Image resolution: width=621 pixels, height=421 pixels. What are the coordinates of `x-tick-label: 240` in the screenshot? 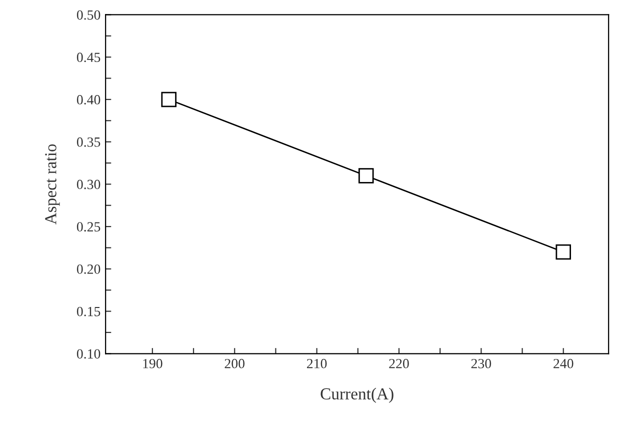 It's located at (564, 363).